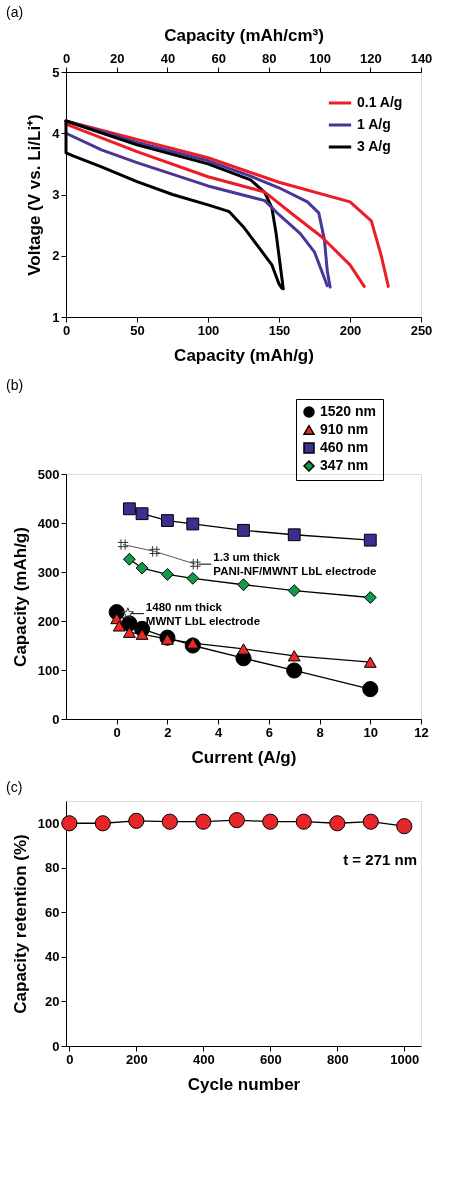 This screenshot has width=473, height=1197. I want to click on y-tick-label: 1, so click(56, 317).